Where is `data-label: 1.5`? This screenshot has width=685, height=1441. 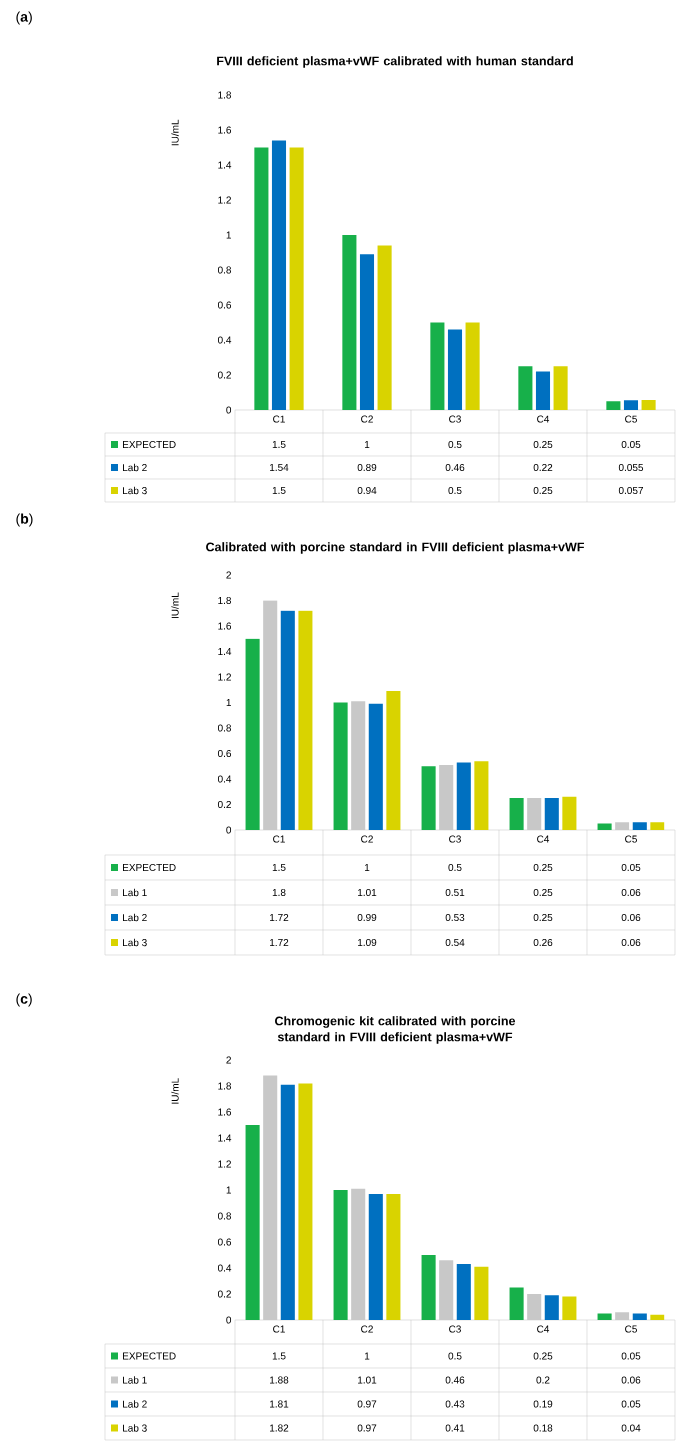
data-label: 1.5 is located at coordinates (279, 490).